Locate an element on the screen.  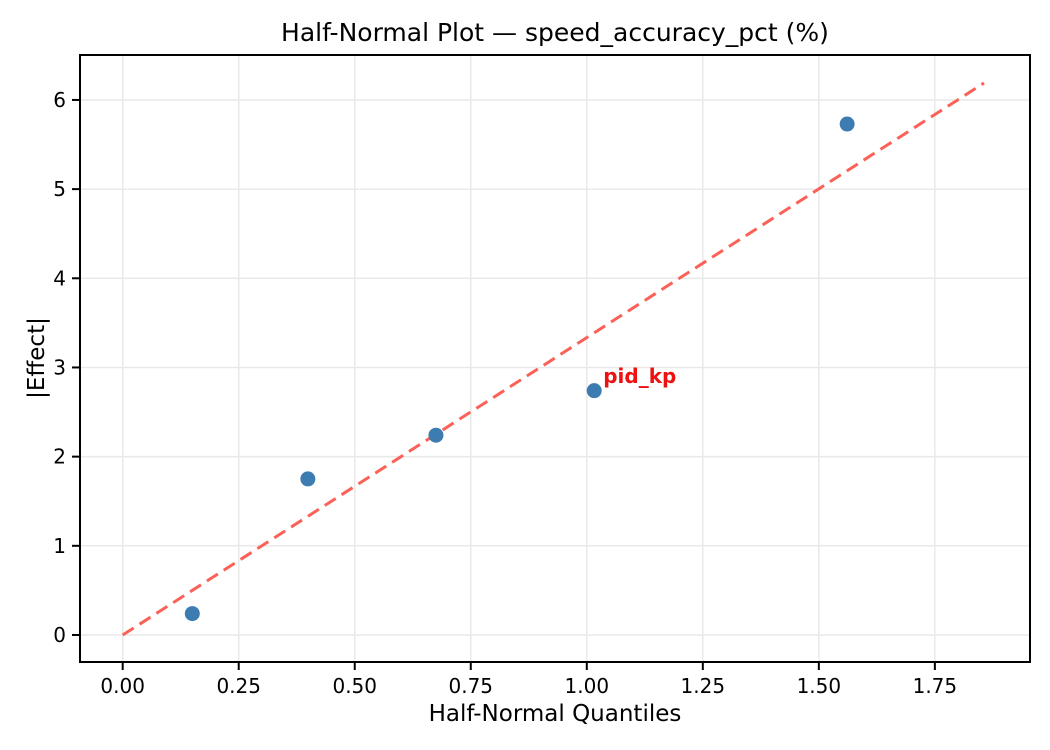
x-tick-label: 1.75 is located at coordinates (935, 686).